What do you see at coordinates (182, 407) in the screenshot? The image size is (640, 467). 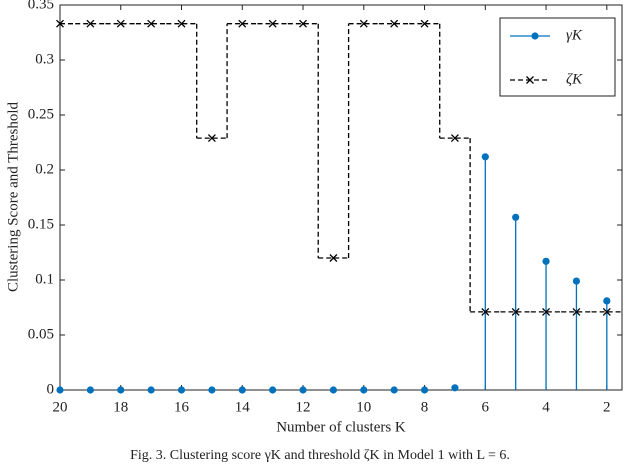 I see `x-tick-label: 16` at bounding box center [182, 407].